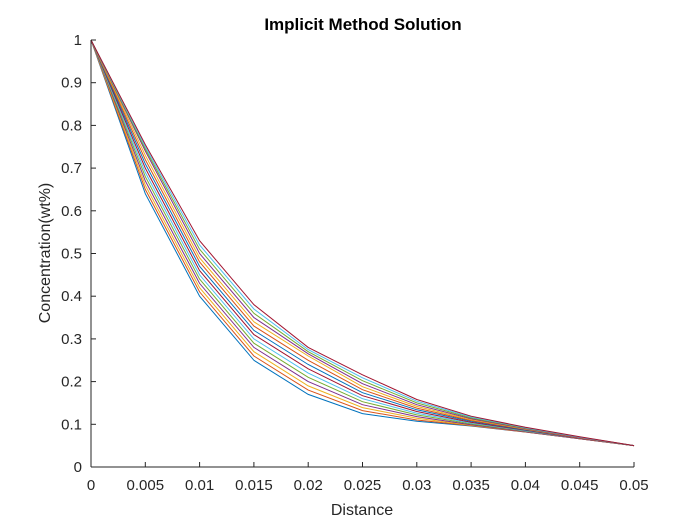  What do you see at coordinates (78, 40) in the screenshot?
I see `y-tick-label: 1` at bounding box center [78, 40].